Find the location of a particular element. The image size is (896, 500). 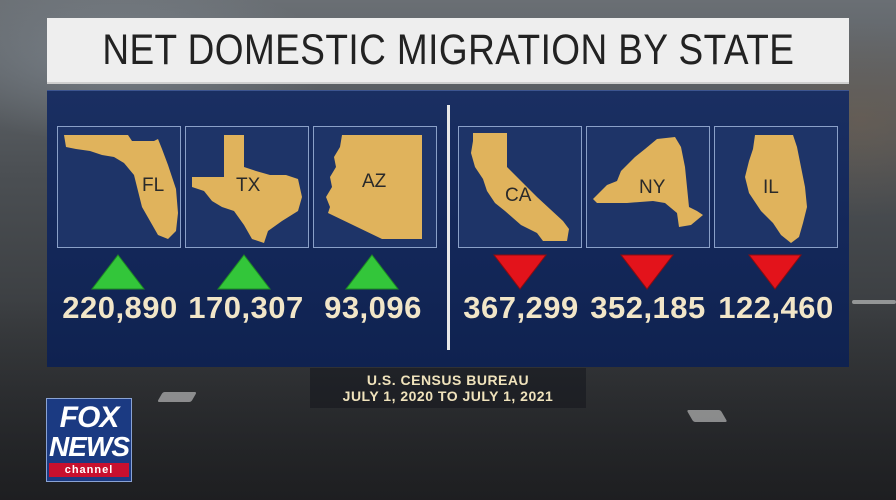

source-line-1: U.S. CENSUS BUREAU is located at coordinates (448, 380).